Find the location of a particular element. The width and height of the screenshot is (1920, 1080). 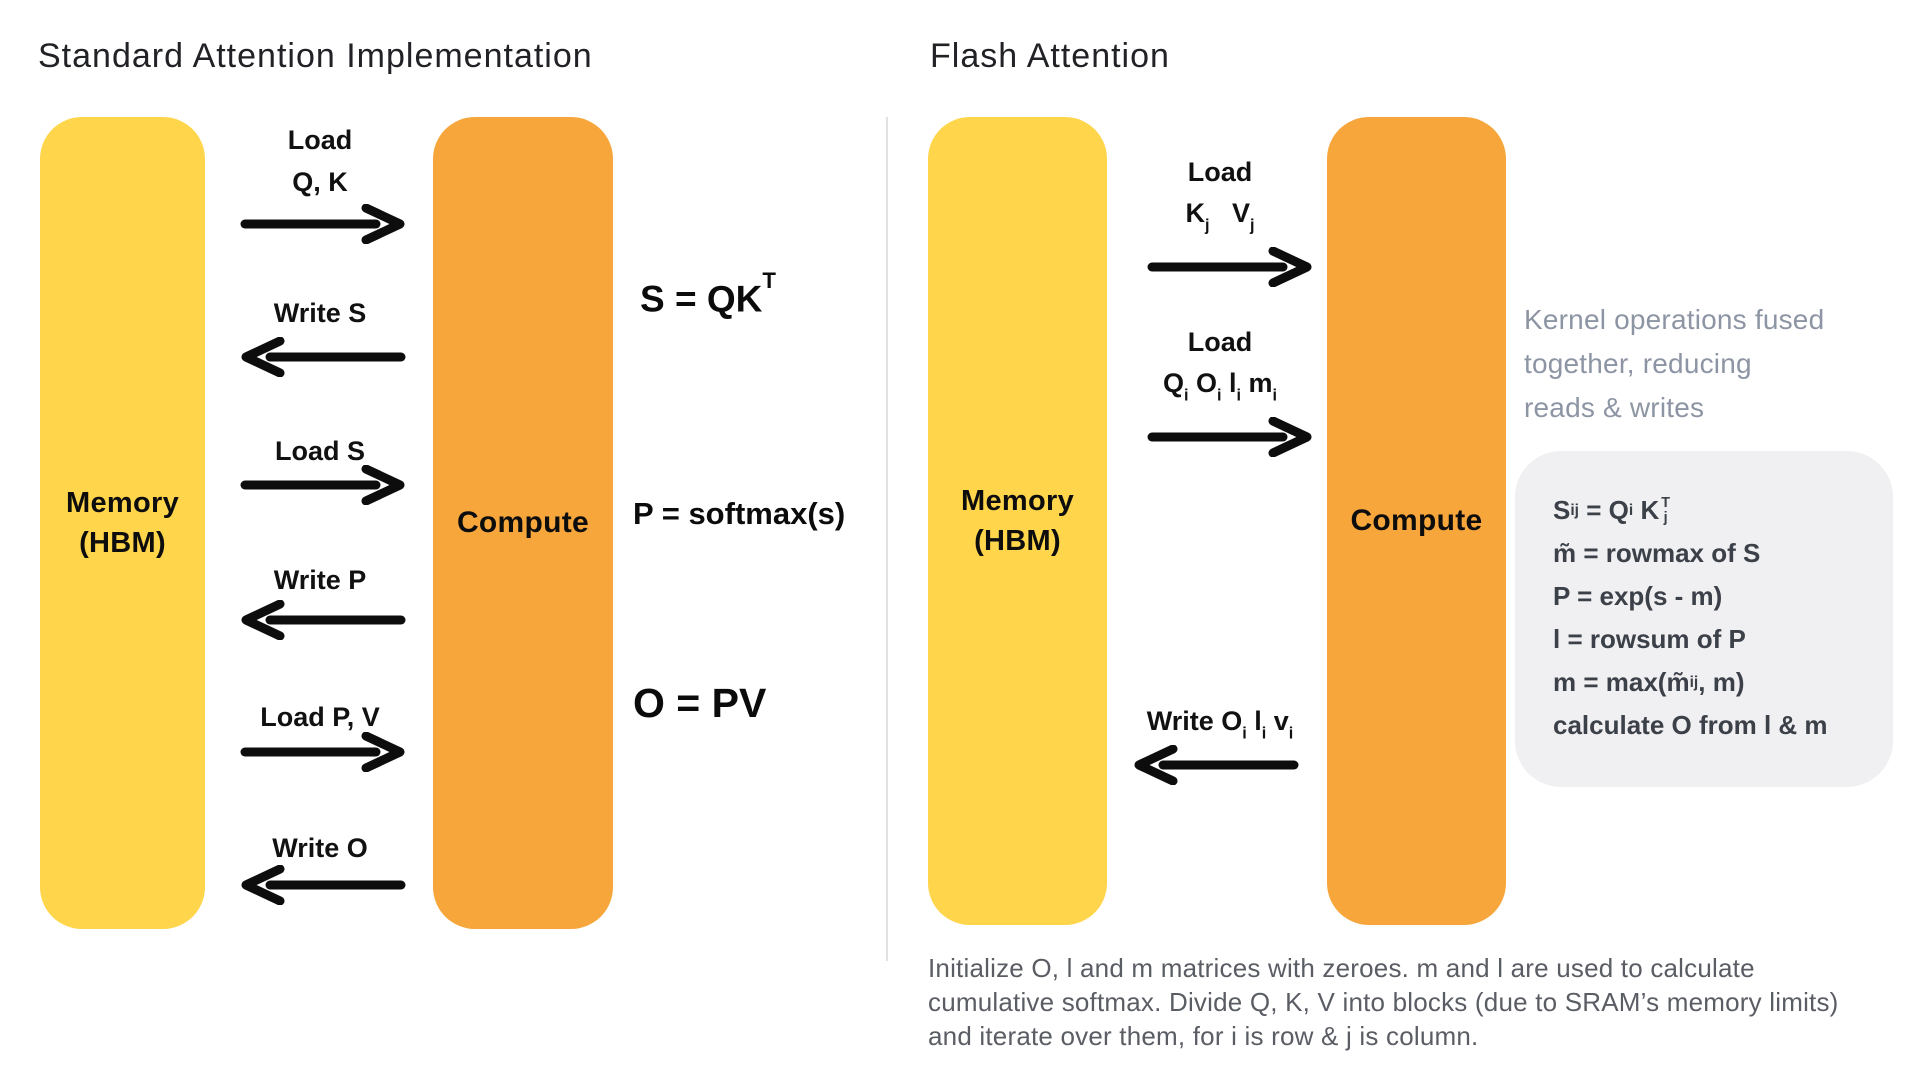

flash-compute-box: Compute is located at coordinates (1416, 521).